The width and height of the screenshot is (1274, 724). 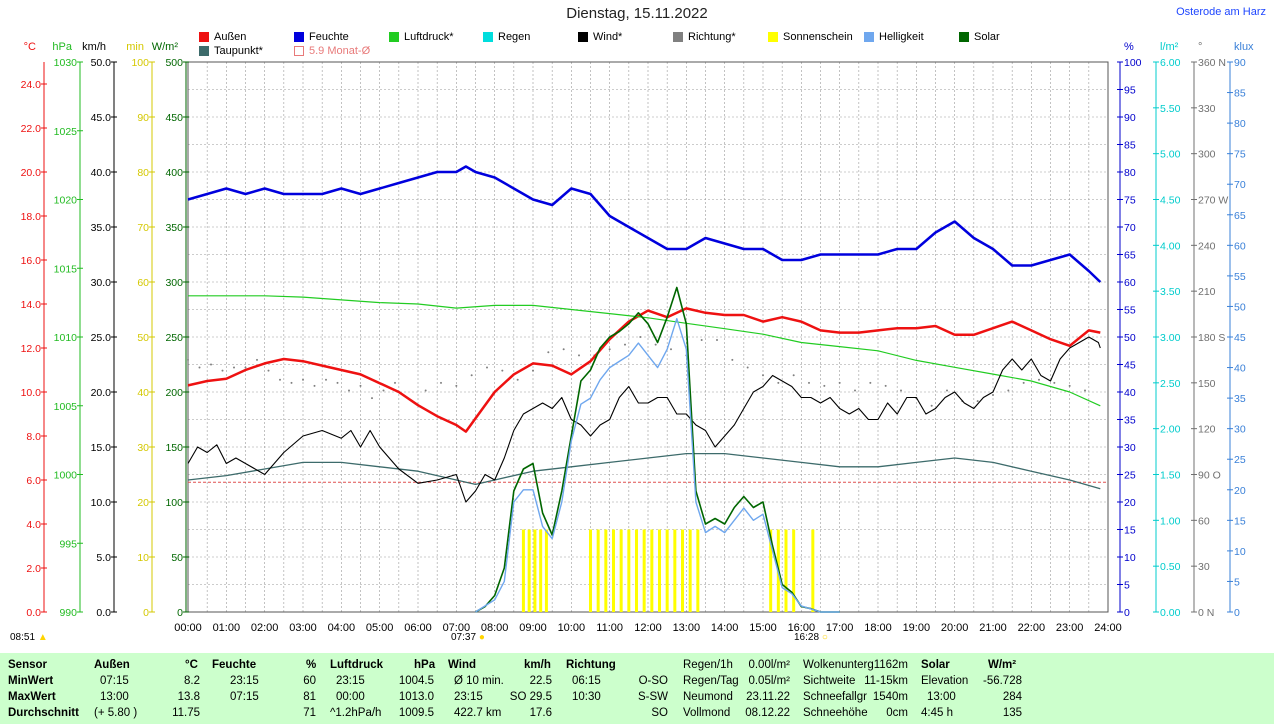 I want to click on axis-tick-label: 35, so click(x=1130, y=421).